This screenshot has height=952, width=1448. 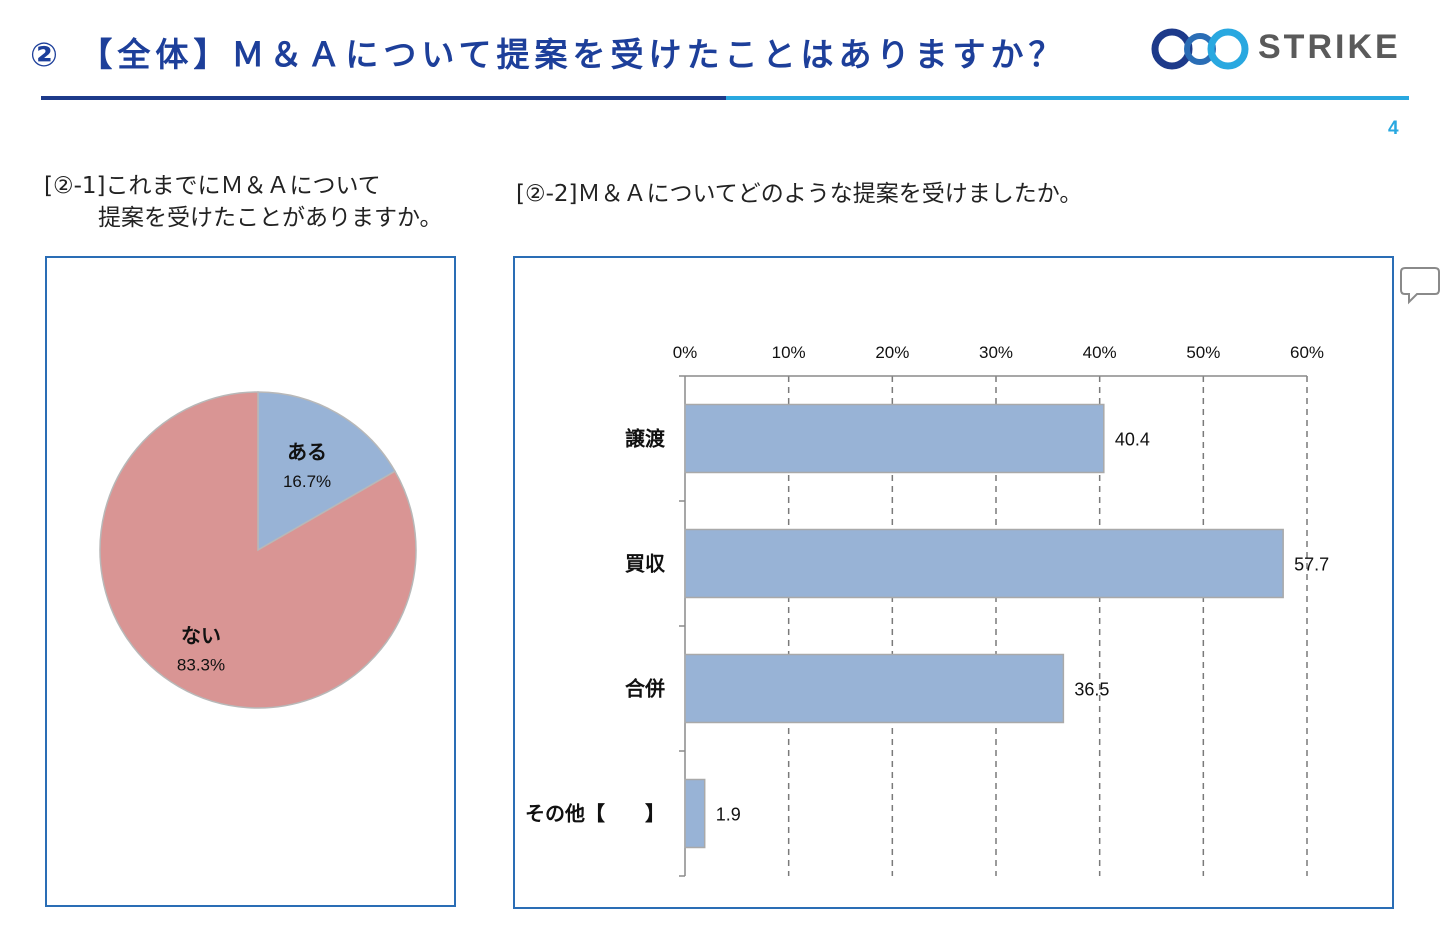 What do you see at coordinates (728, 815) in the screenshot?
I see `bar-value-label: 1.9` at bounding box center [728, 815].